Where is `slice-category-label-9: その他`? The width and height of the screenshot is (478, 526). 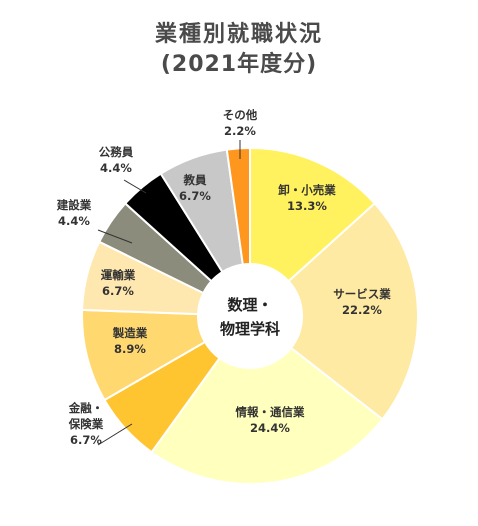 slice-category-label-9: その他 is located at coordinates (240, 115).